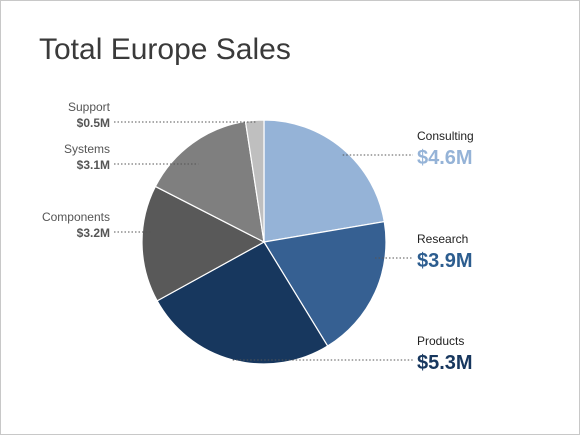 The width and height of the screenshot is (580, 435). I want to click on pie-slice-components, so click(203, 243).